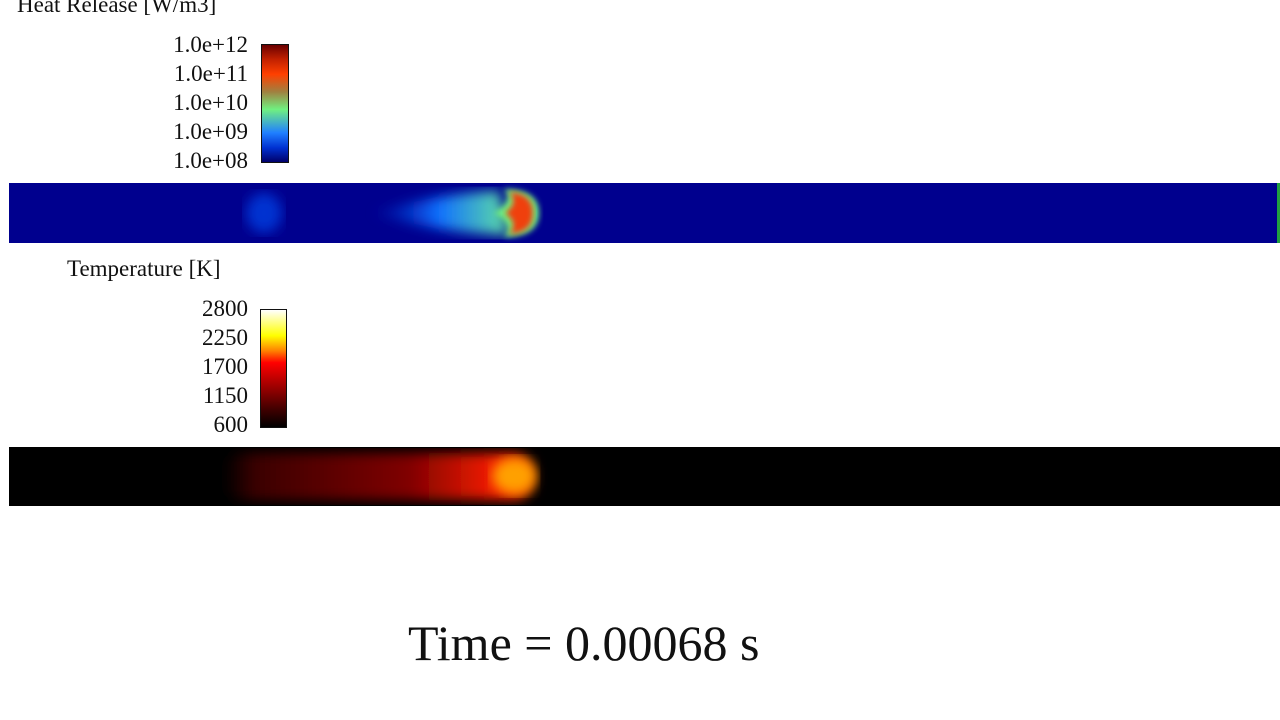 The height and width of the screenshot is (720, 1280). Describe the element at coordinates (379, 476) in the screenshot. I see `hot-gas-region` at that location.